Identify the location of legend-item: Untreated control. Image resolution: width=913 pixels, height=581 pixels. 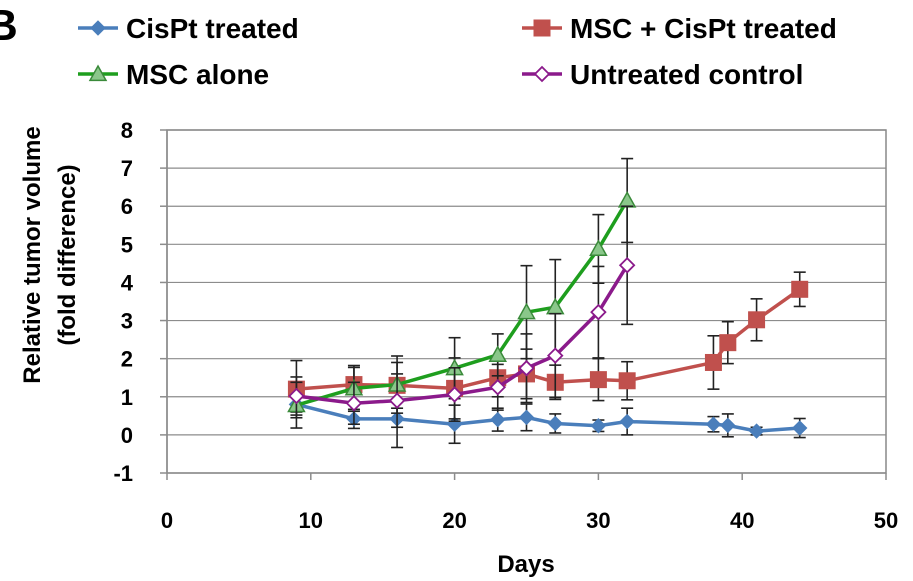
(662, 74).